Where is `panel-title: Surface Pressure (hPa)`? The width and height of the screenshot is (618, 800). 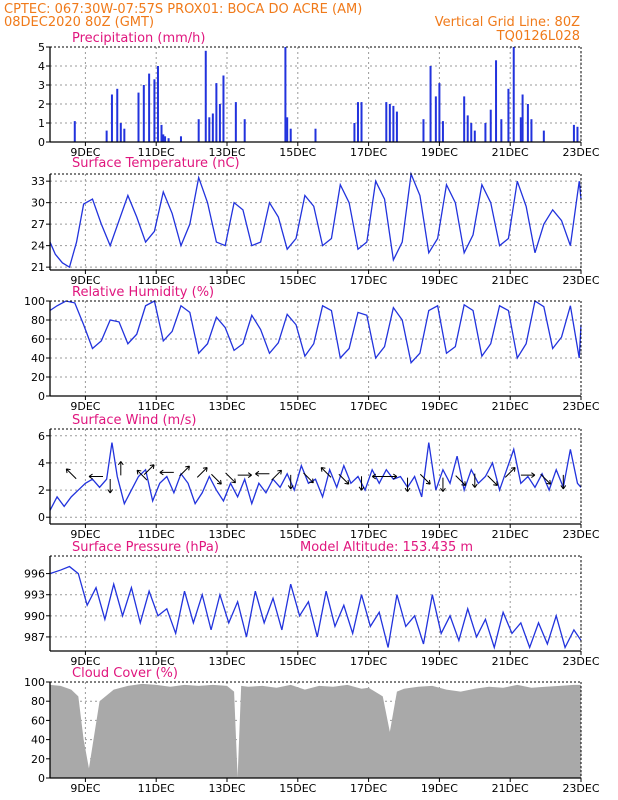
panel-title: Surface Pressure (hPa) is located at coordinates (145, 547).